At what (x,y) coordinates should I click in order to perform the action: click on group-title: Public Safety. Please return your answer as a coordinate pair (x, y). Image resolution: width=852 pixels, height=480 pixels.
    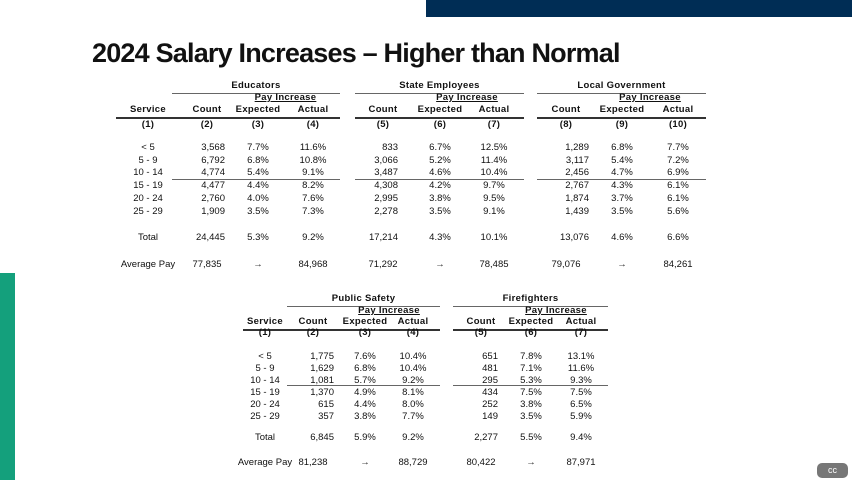
    Looking at the image, I should click on (363, 298).